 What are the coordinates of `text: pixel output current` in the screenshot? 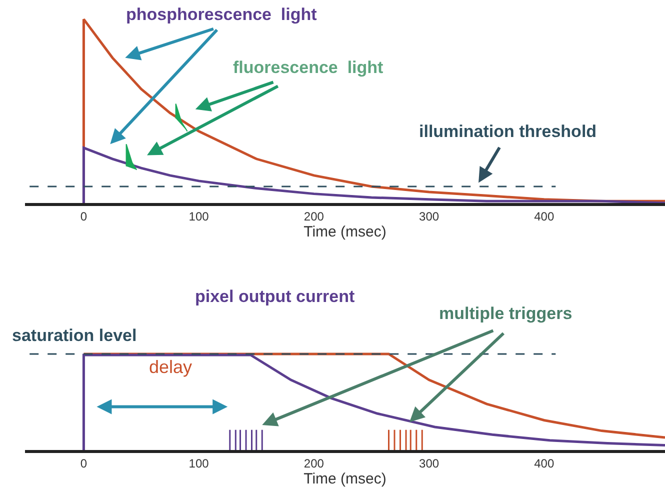 It's located at (275, 296).